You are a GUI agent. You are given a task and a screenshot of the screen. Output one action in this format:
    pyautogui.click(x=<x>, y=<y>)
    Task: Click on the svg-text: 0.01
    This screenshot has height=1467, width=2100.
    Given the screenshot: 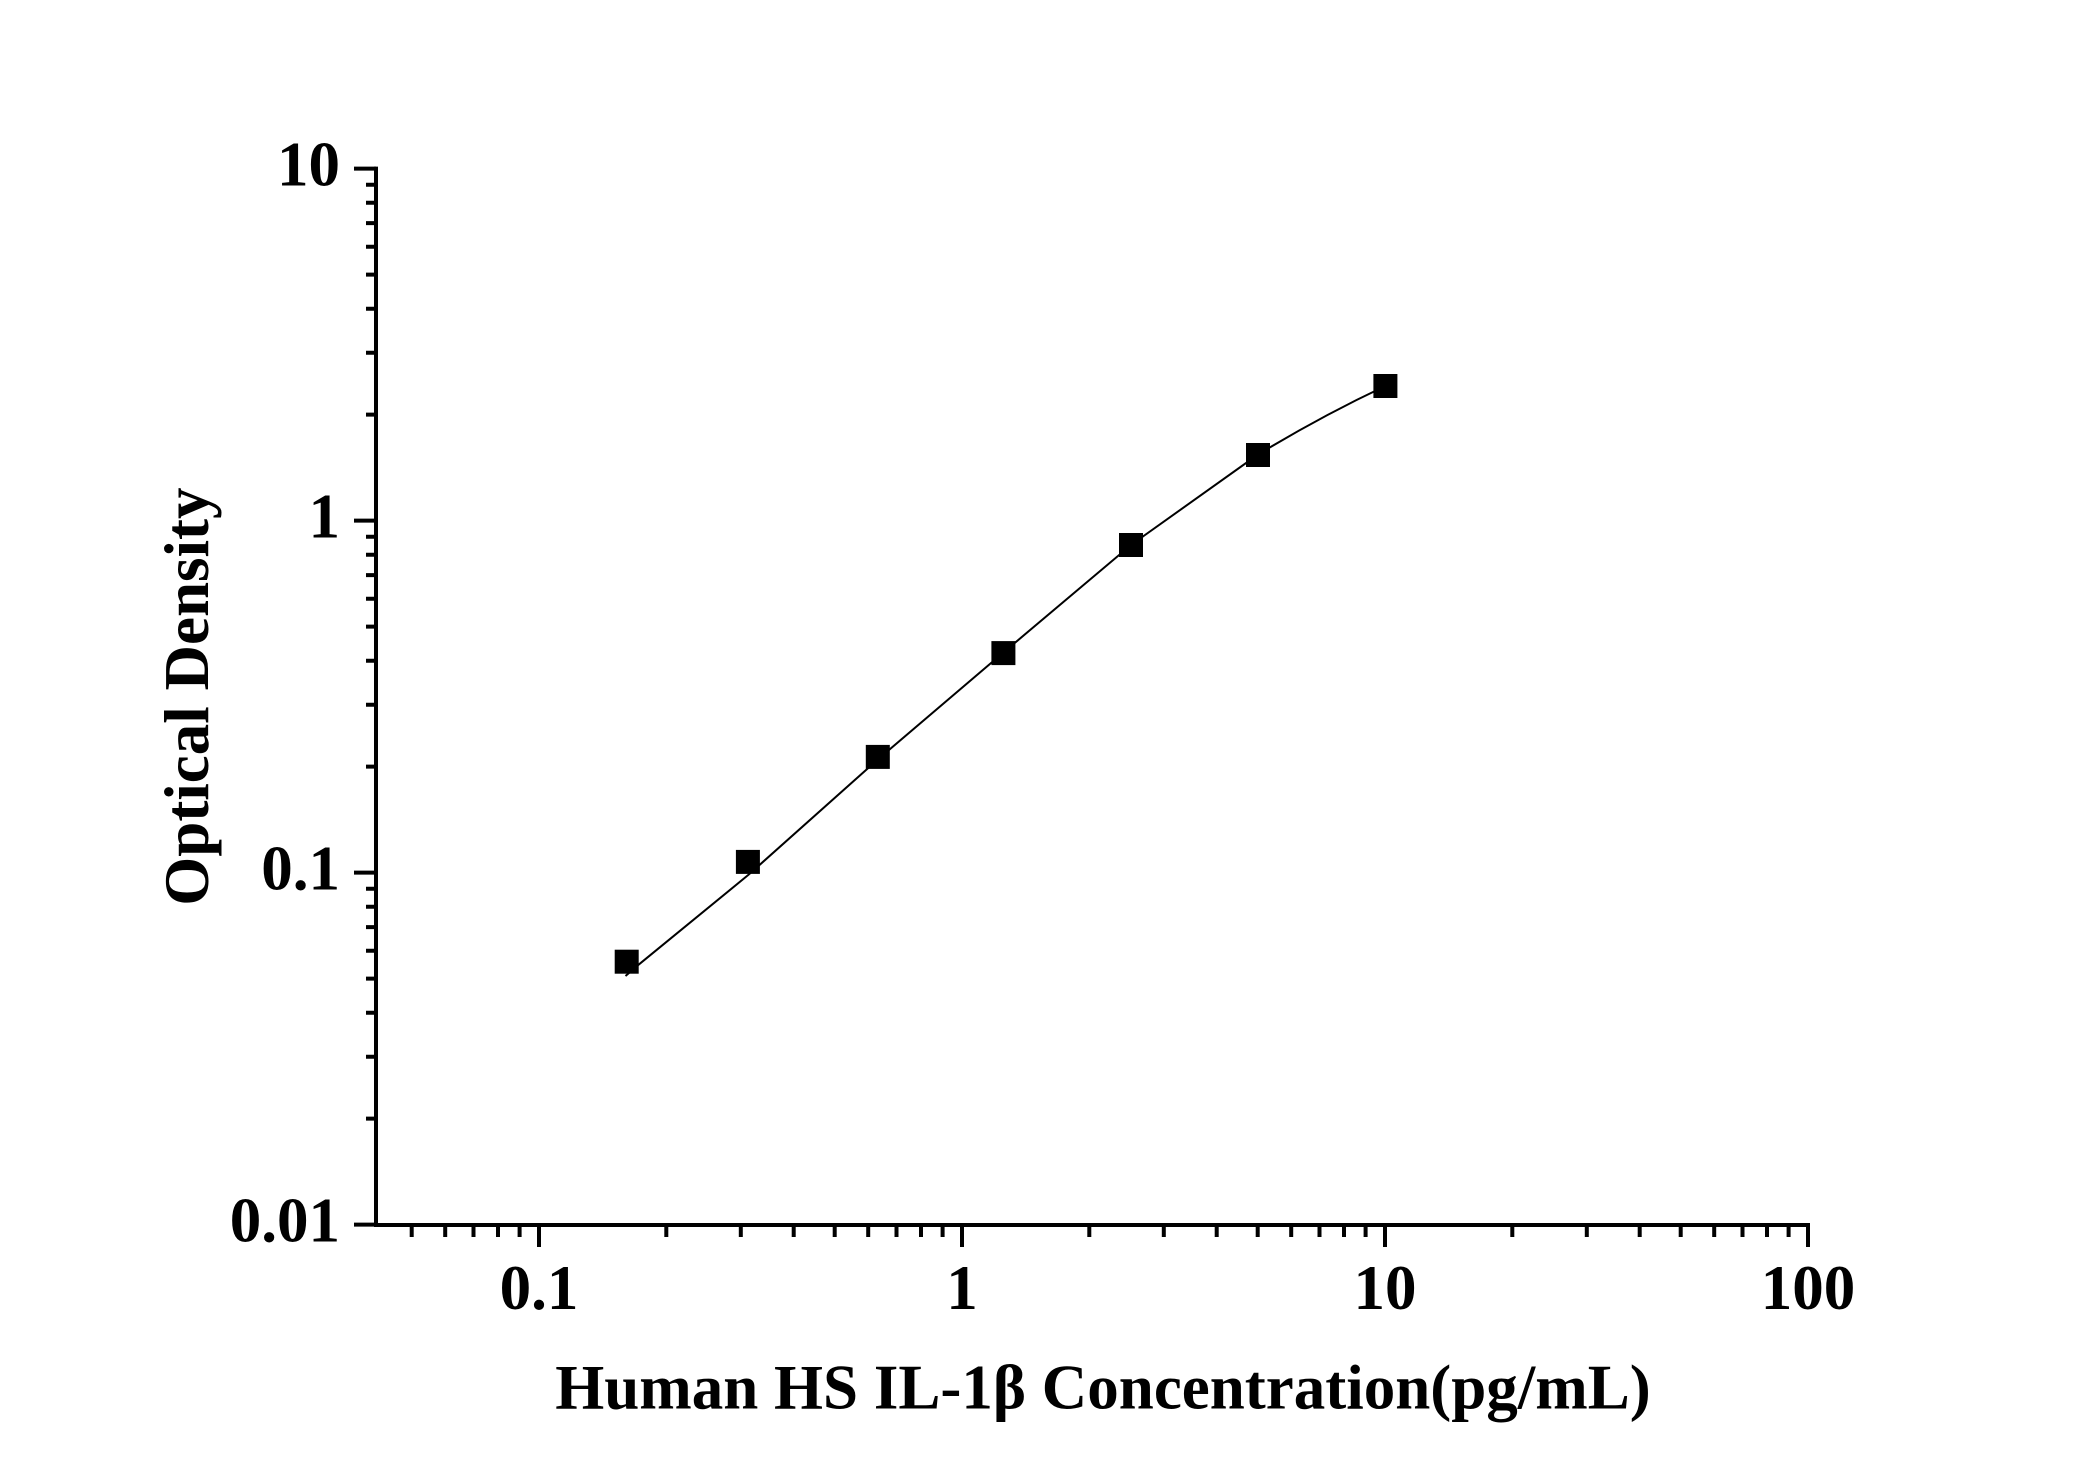 What is the action you would take?
    pyautogui.click(x=285, y=1221)
    